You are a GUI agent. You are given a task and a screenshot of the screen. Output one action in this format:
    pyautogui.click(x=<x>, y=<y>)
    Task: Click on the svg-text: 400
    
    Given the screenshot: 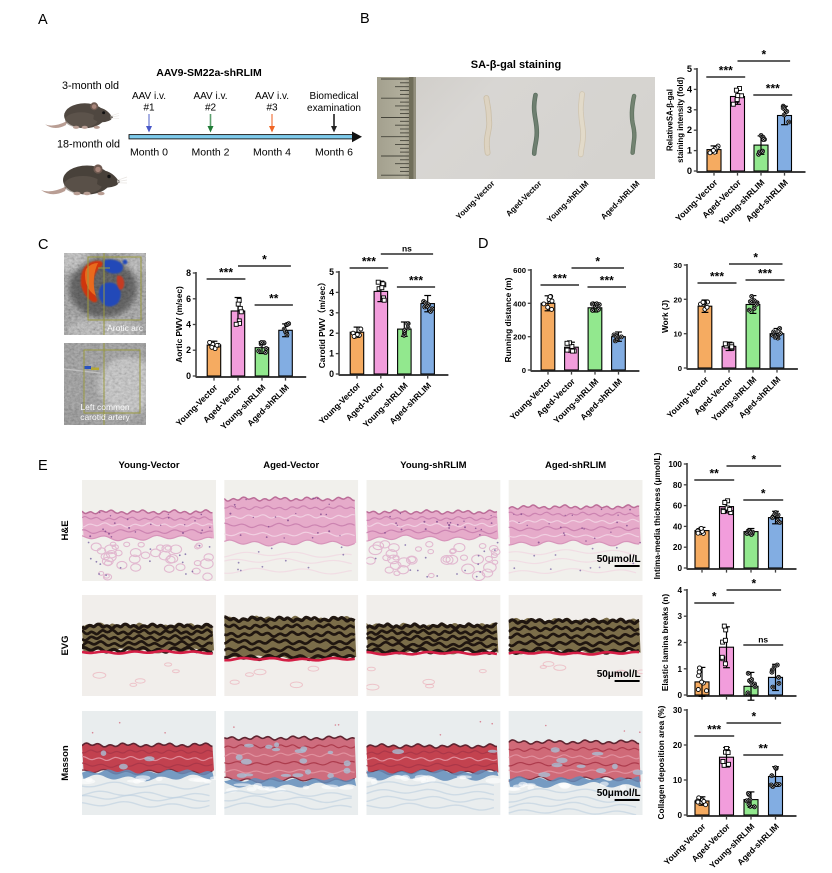 What is the action you would take?
    pyautogui.click(x=519, y=303)
    